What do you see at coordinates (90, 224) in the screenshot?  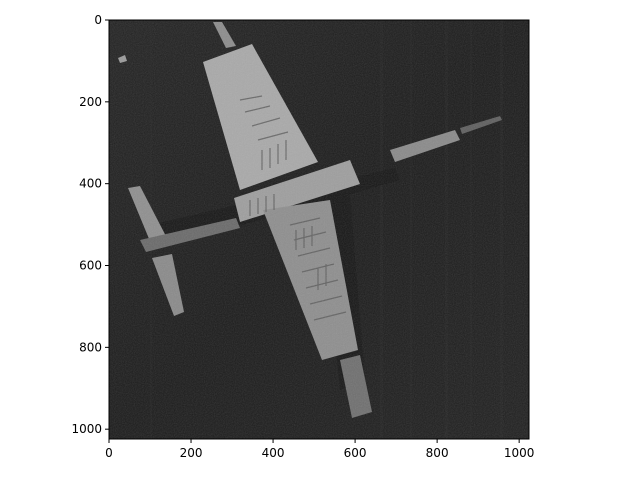 I see `y-axis: 0 200 400 600 800 1000` at bounding box center [90, 224].